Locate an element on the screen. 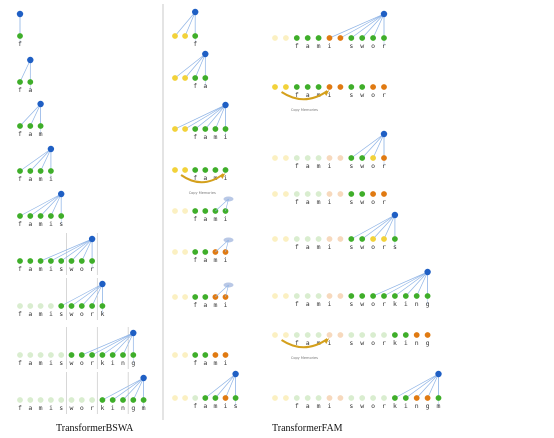  memory-attention-line is located at coordinates (222, 205).